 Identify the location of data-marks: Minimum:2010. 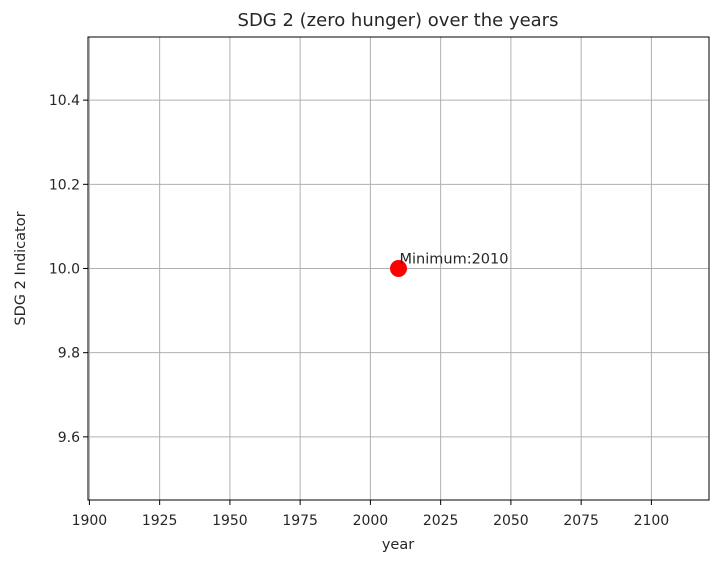
(449, 264).